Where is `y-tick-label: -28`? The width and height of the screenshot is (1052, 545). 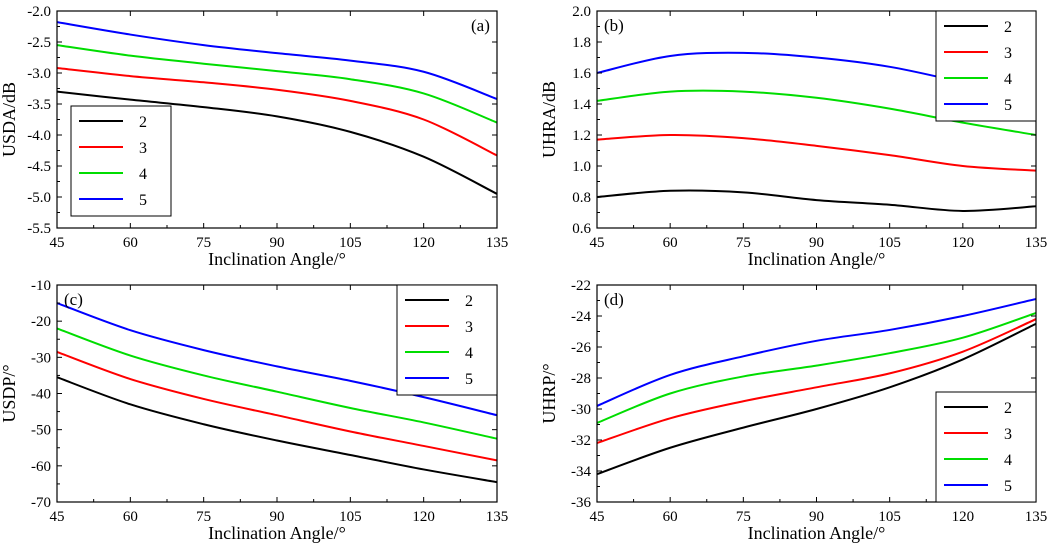 y-tick-label: -28 is located at coordinates (581, 379).